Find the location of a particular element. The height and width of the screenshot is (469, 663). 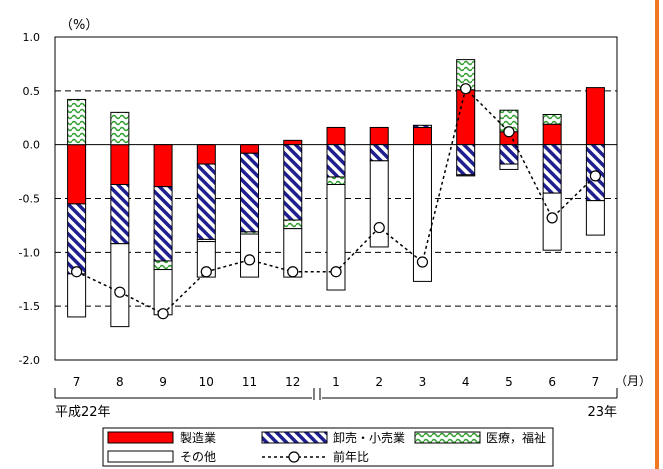

y-tick-label: -2.0 is located at coordinates (29, 360).